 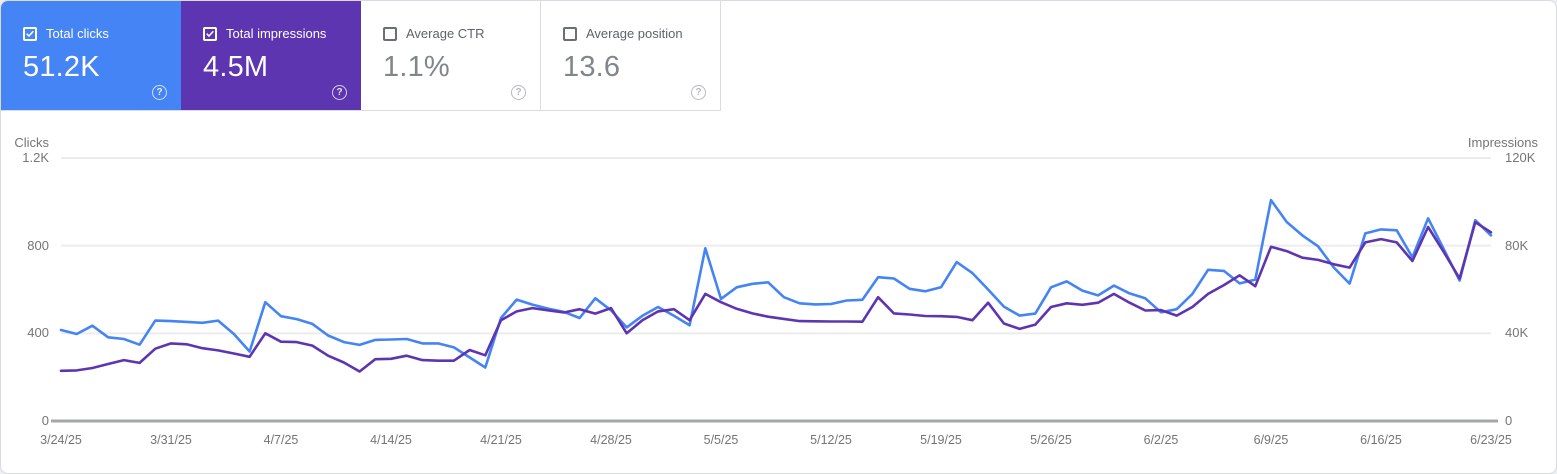 What do you see at coordinates (61, 67) in the screenshot?
I see `total-clicks-value: 51.2K` at bounding box center [61, 67].